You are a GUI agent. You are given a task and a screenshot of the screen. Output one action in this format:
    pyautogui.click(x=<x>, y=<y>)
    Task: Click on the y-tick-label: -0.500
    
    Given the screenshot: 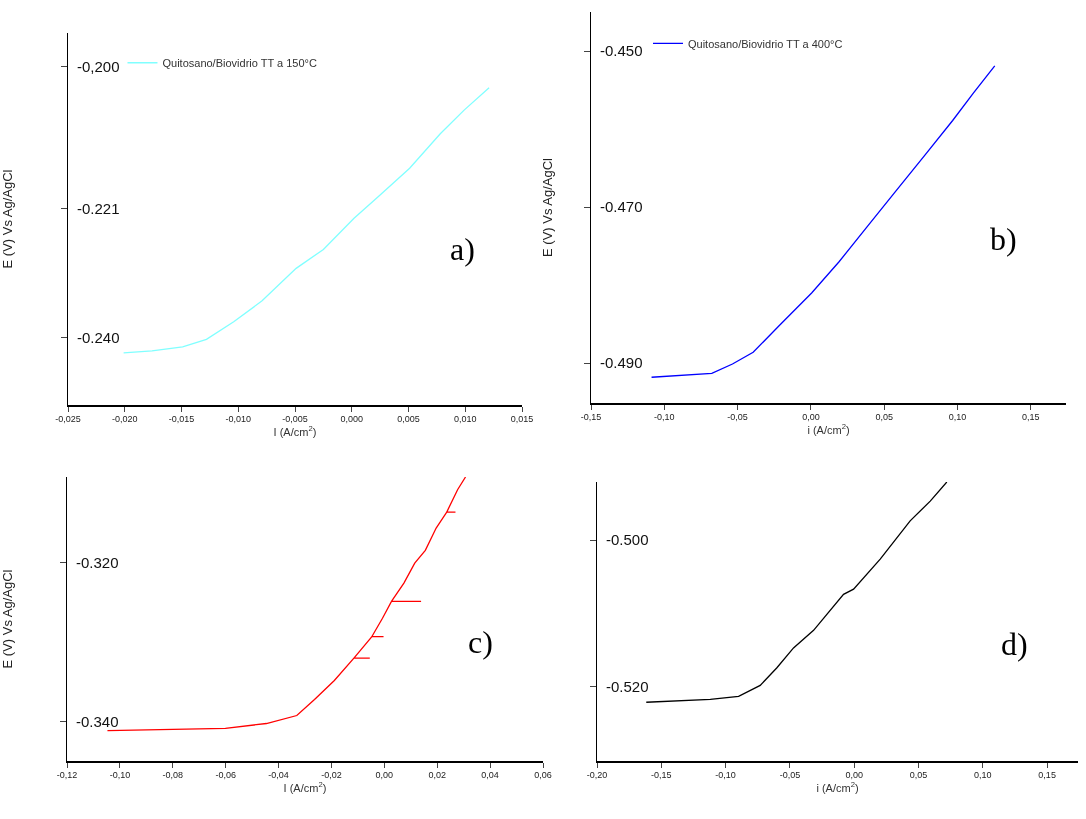 What is the action you would take?
    pyautogui.click(x=627, y=540)
    